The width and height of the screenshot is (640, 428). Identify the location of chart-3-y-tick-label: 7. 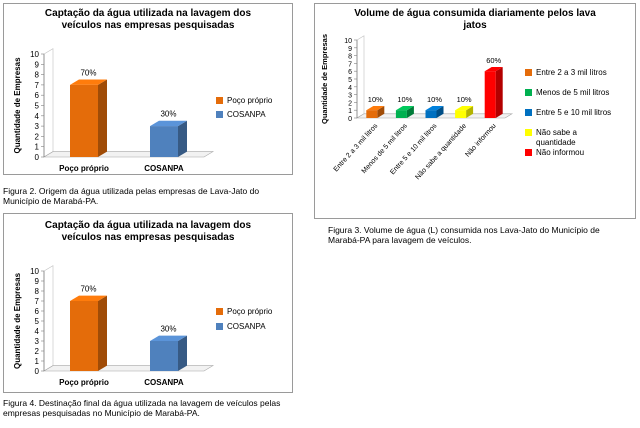
(37, 301).